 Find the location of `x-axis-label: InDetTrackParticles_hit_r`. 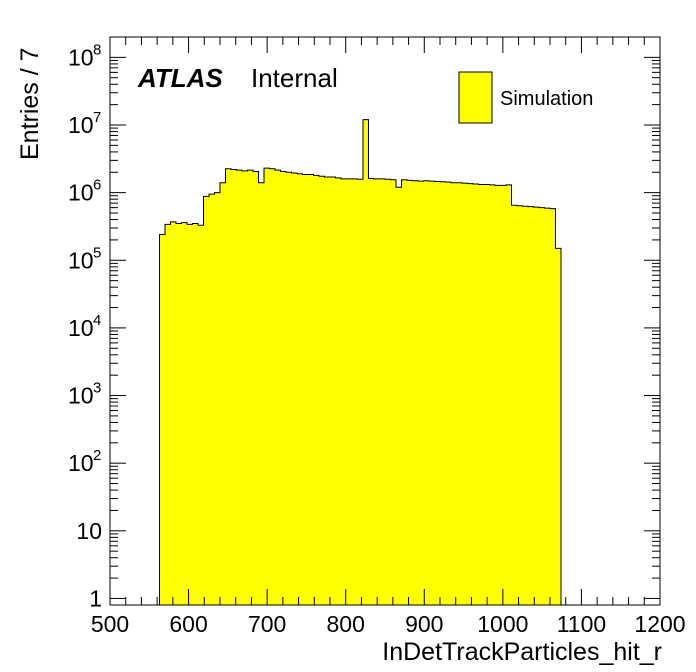

x-axis-label: InDetTrackParticles_hit_r is located at coordinates (522, 652).